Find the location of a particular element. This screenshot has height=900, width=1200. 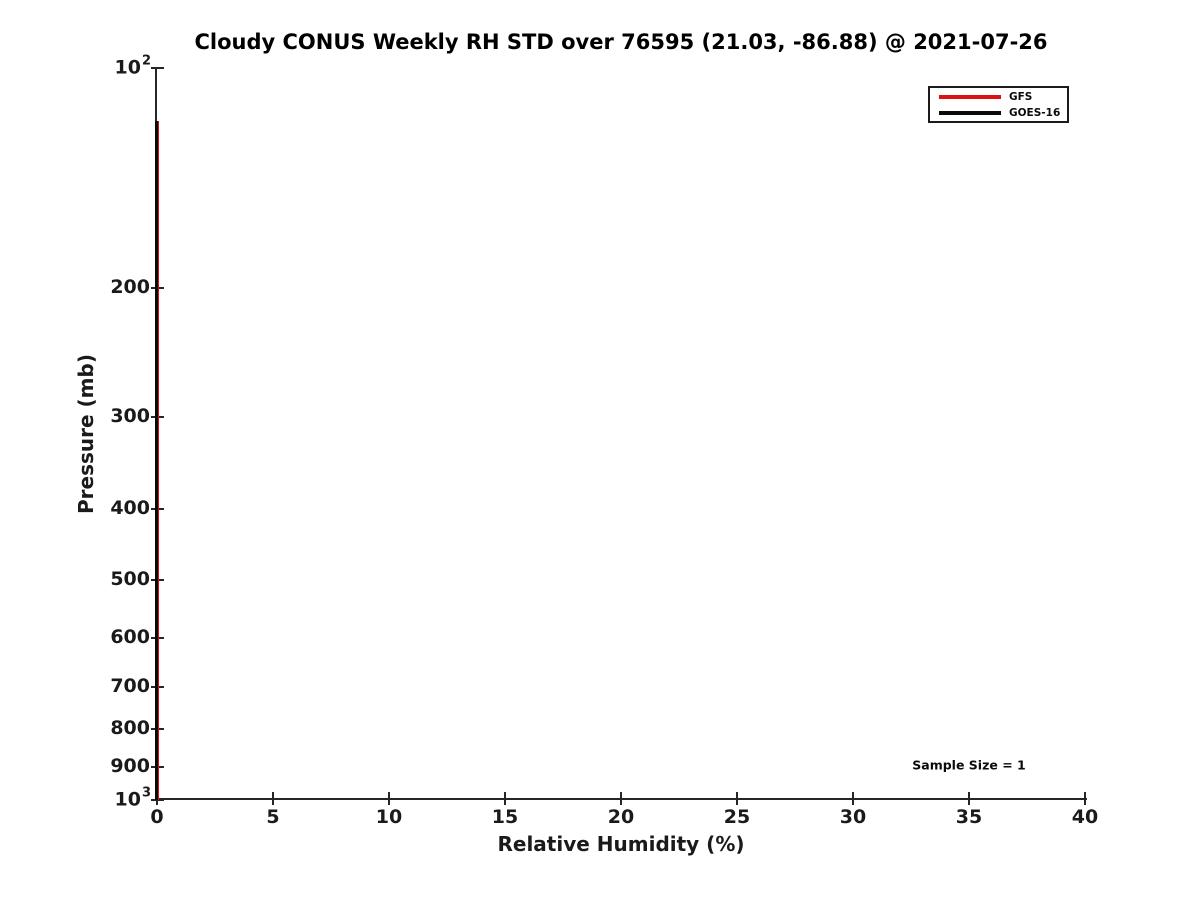

y-tick-label: 900 is located at coordinates (130, 765).